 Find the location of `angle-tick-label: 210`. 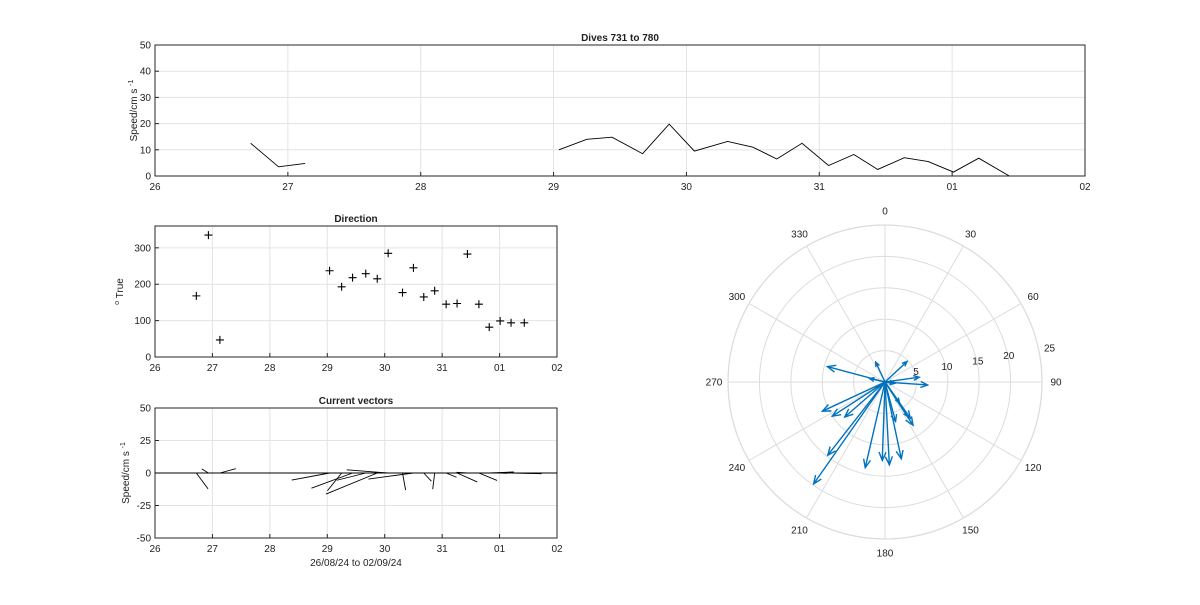

angle-tick-label: 210 is located at coordinates (799, 531).